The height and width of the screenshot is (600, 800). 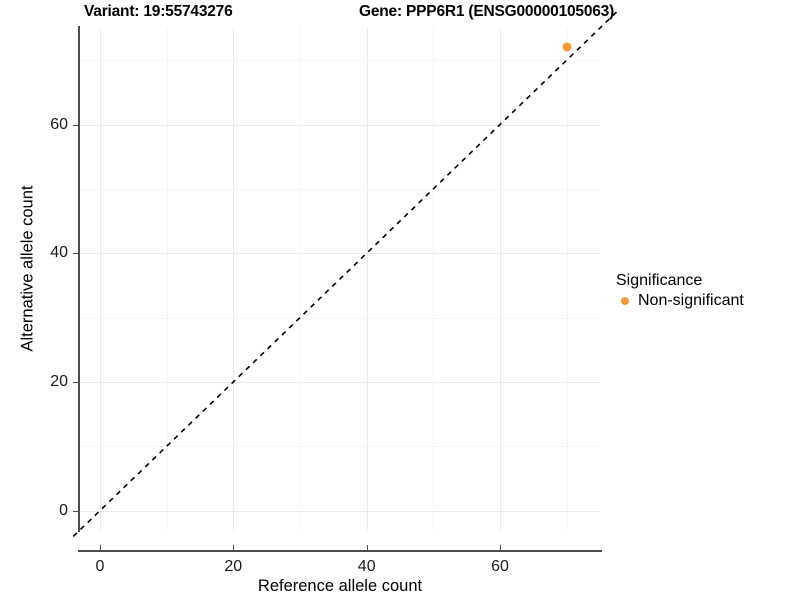 I want to click on legend: Significance Non-significant, so click(x=680, y=291).